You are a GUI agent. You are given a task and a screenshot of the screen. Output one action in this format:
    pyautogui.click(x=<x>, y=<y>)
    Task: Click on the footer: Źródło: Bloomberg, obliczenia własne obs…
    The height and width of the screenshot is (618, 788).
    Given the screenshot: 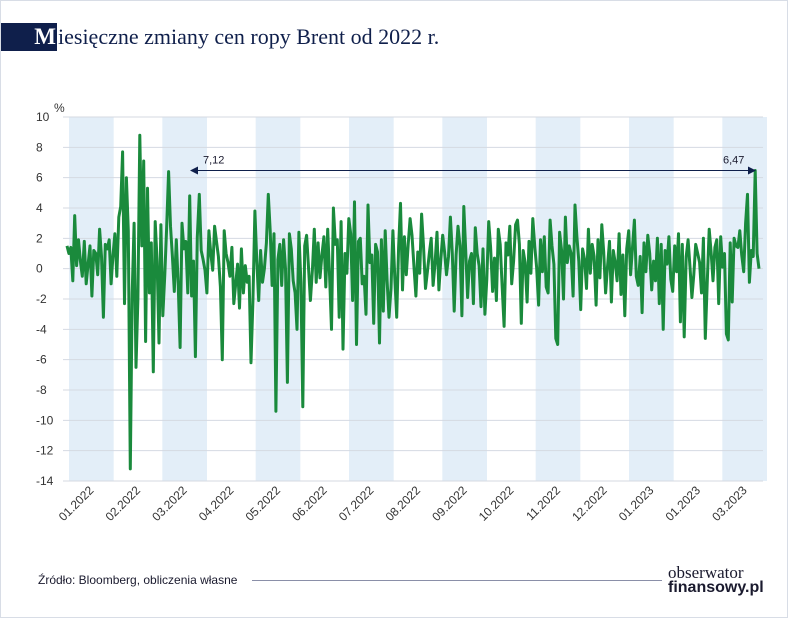 What is the action you would take?
    pyautogui.click(x=401, y=579)
    